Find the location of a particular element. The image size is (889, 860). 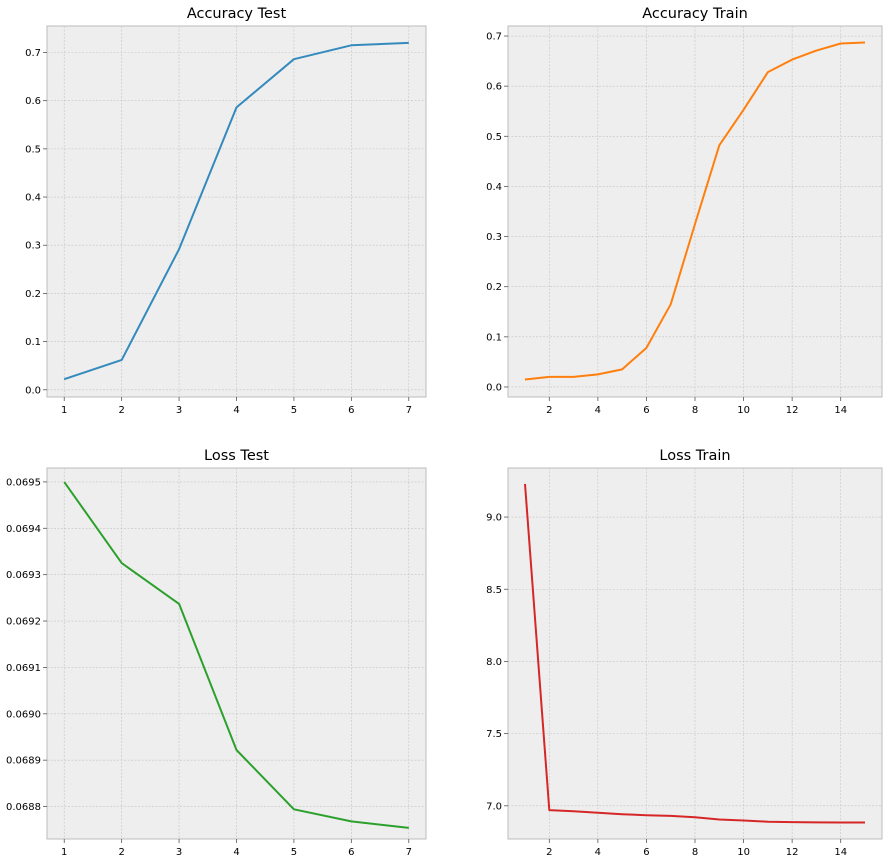

y-tick-label: 9.0 is located at coordinates (494, 518).